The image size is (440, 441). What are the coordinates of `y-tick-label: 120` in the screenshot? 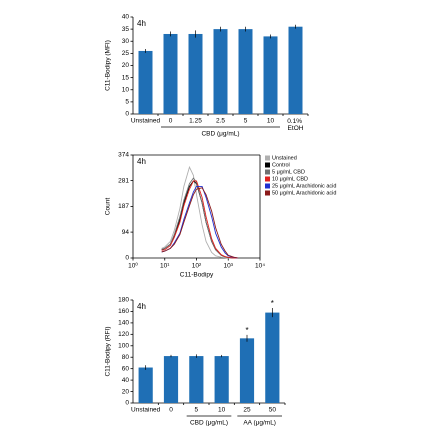 It's located at (123, 334).